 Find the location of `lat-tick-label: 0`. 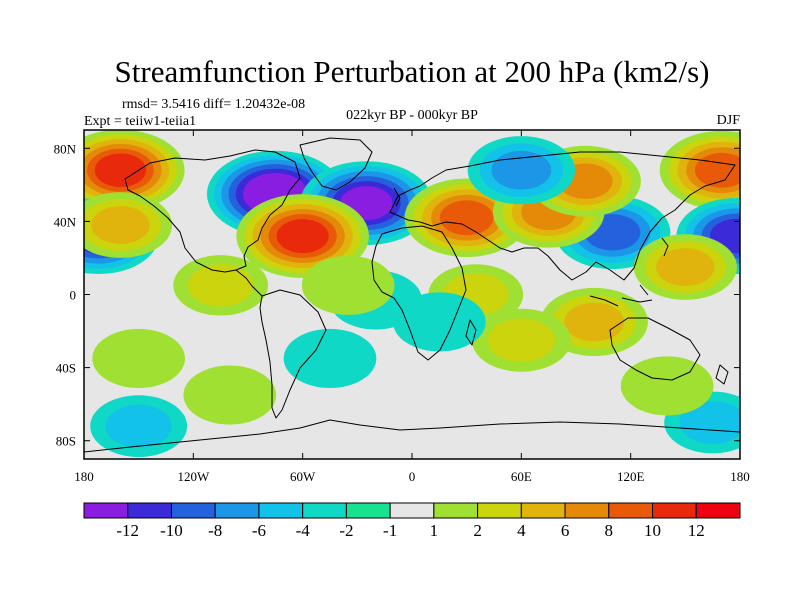

lat-tick-label: 0 is located at coordinates (73, 295).